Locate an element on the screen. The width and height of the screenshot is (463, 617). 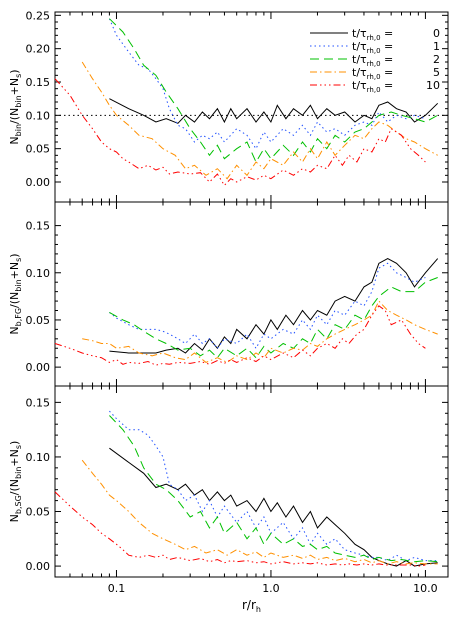
legend-entry-value: 2 is located at coordinates (436, 59).